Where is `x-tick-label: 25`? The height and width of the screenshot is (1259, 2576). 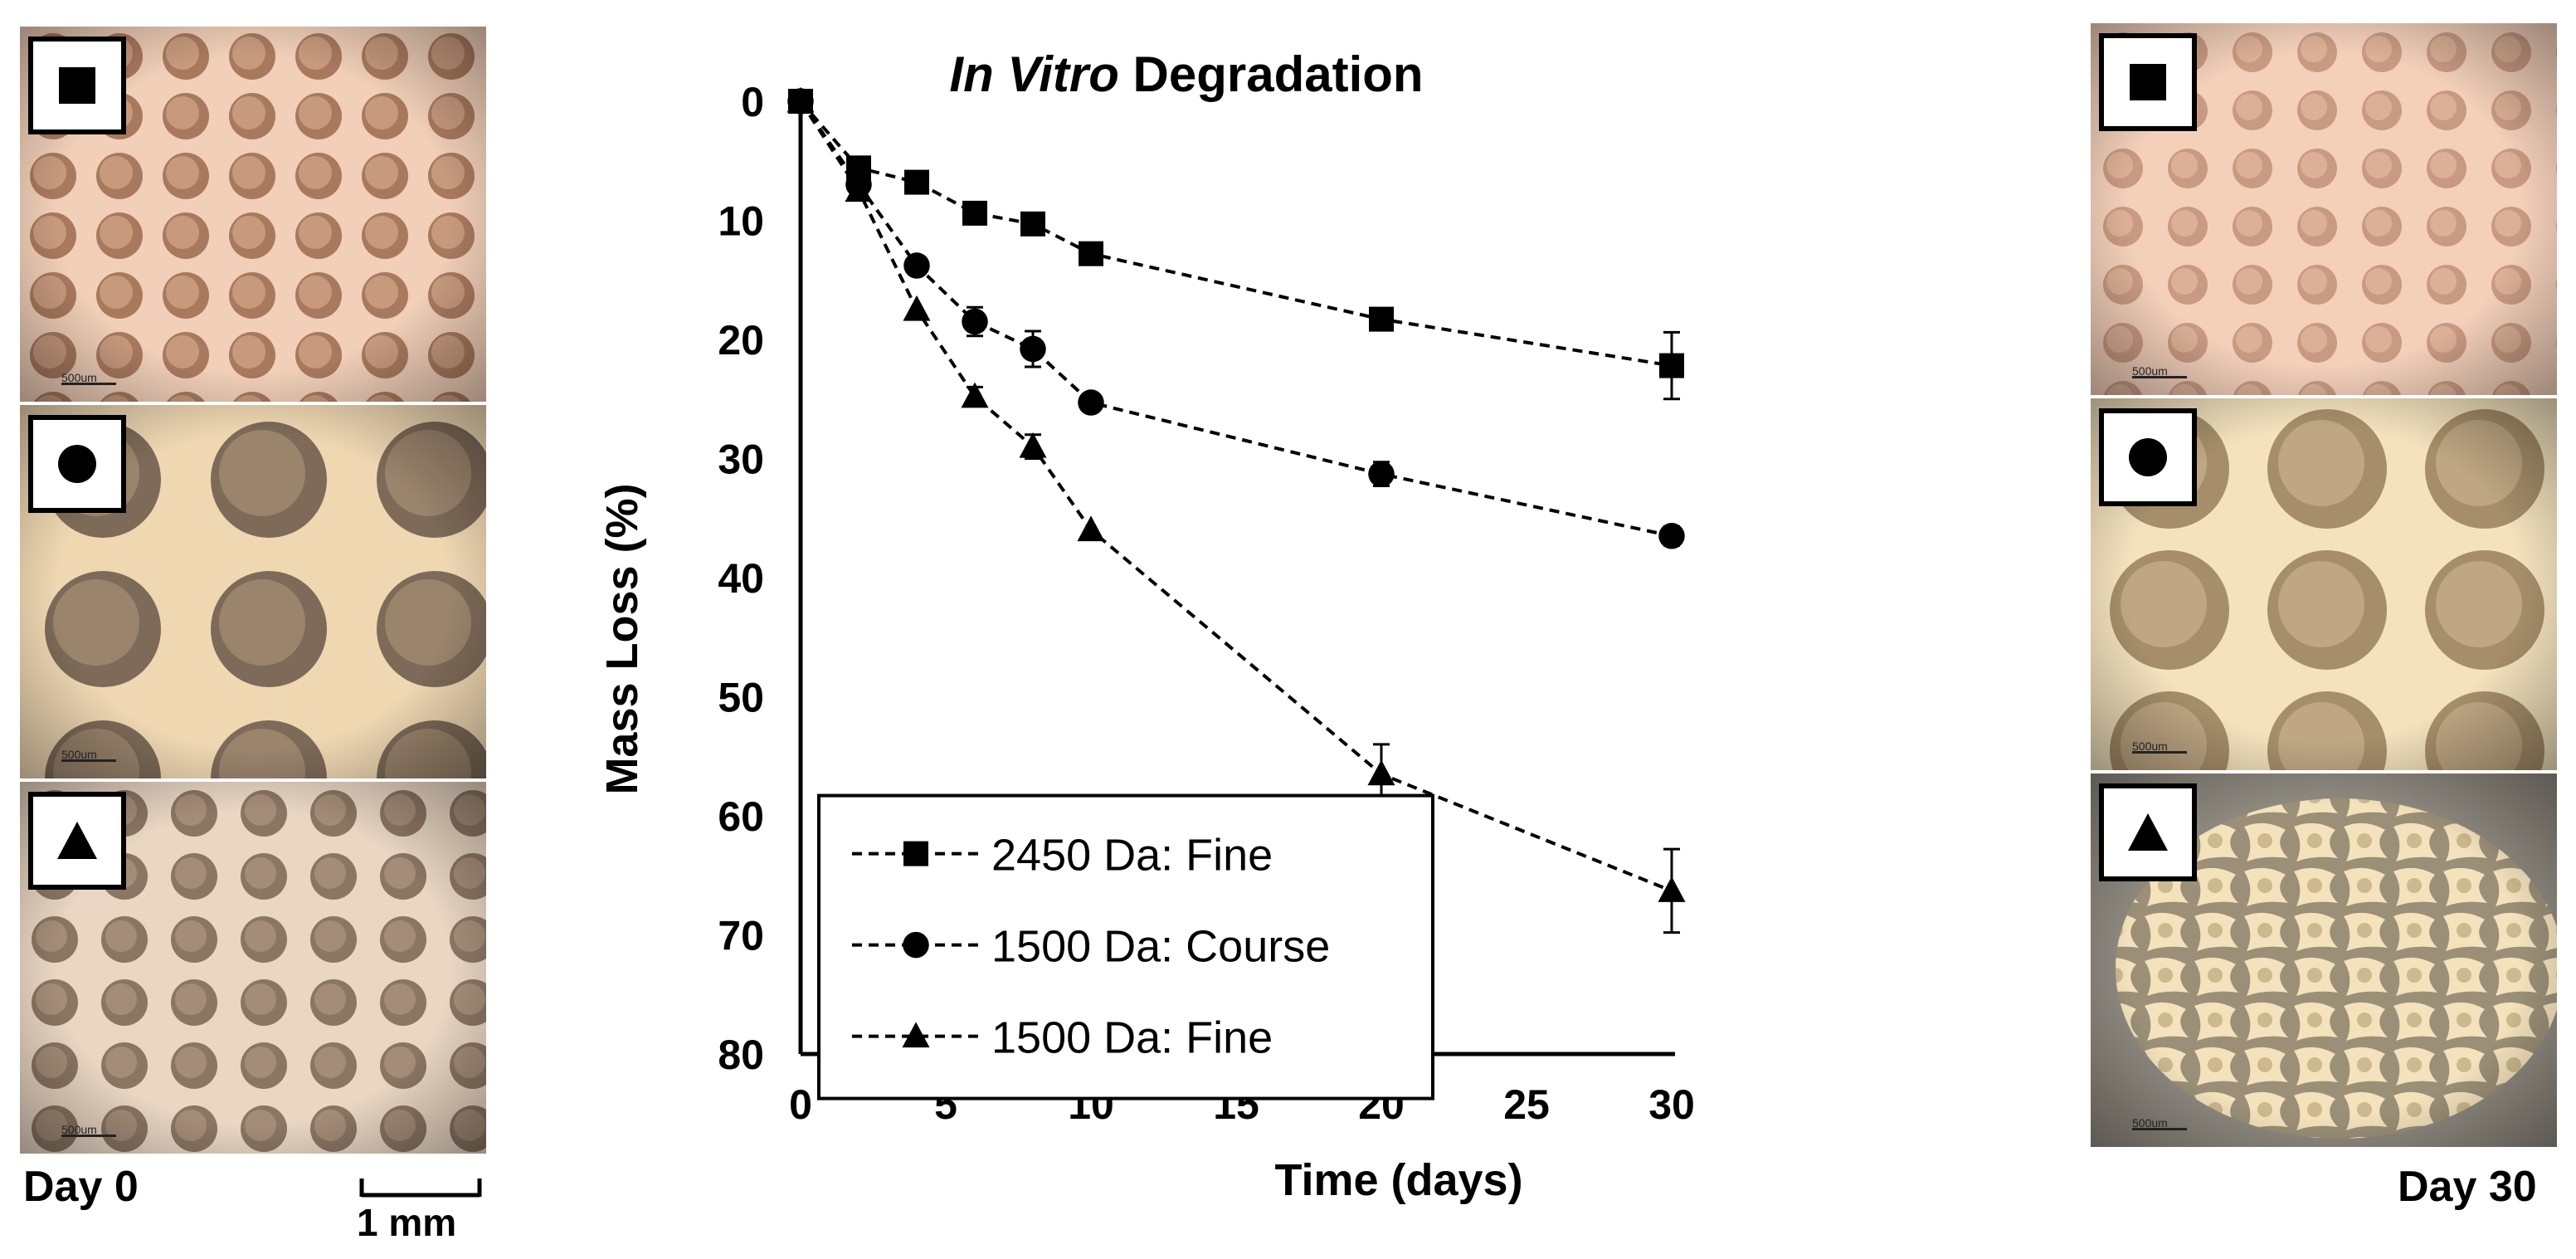
x-tick-label: 25 is located at coordinates (1526, 1104).